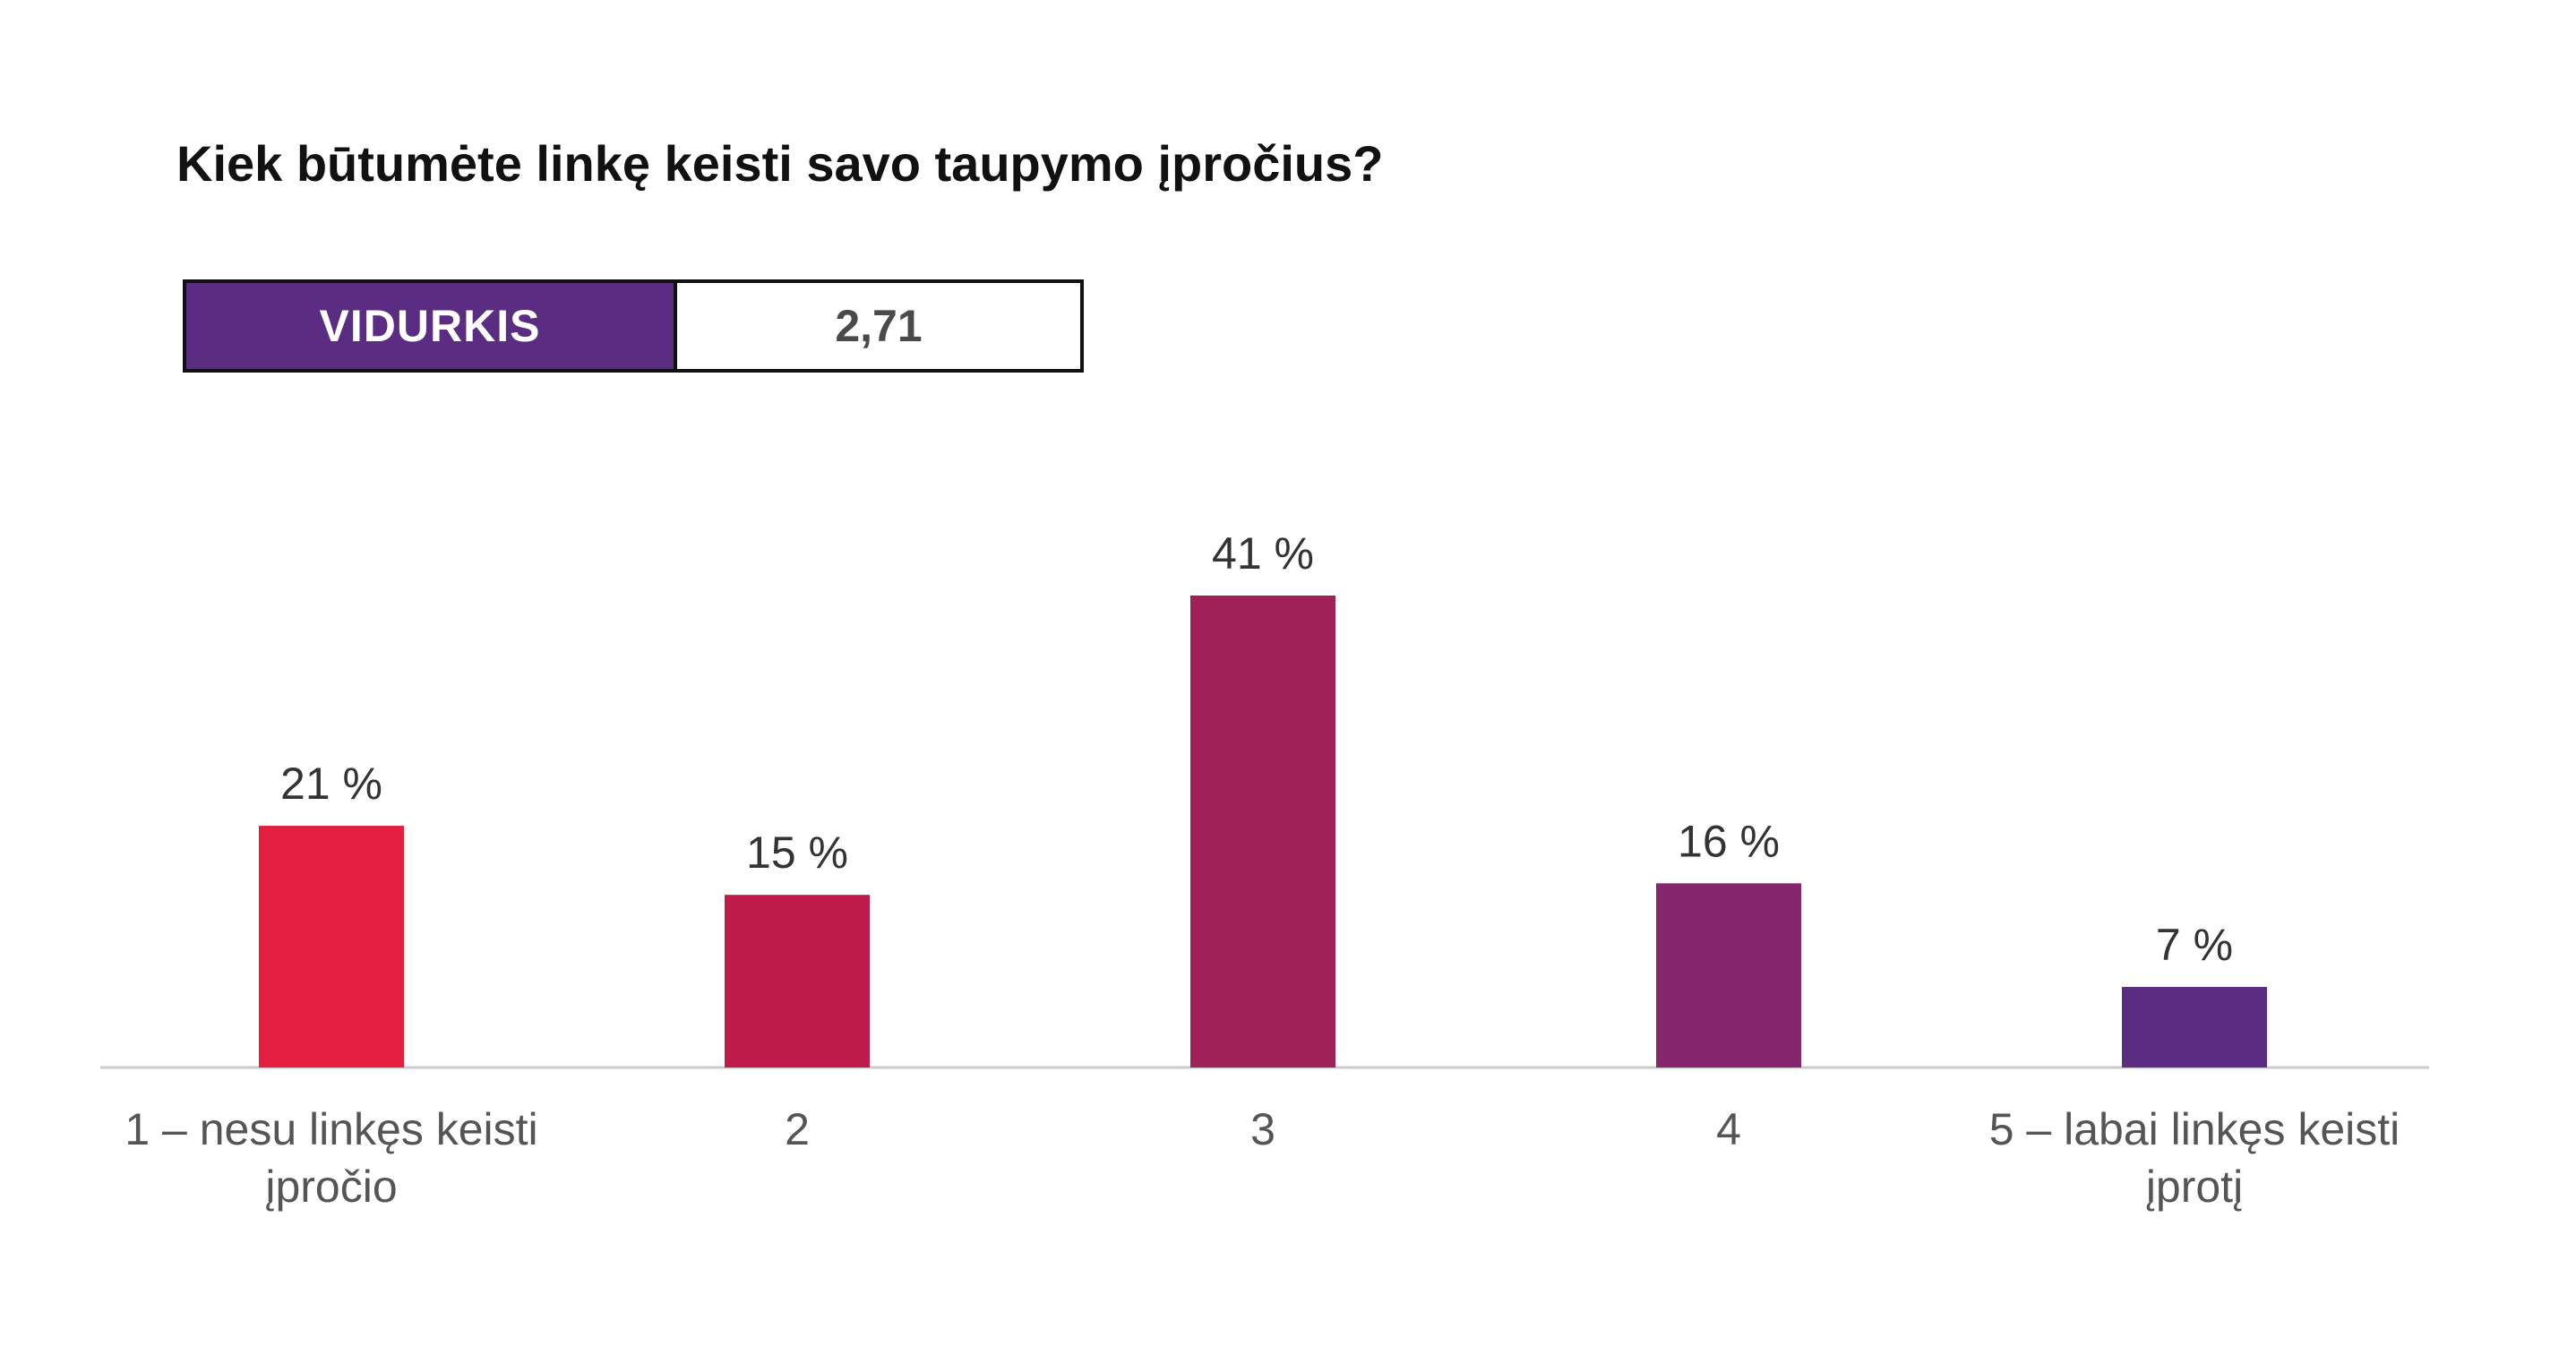 This screenshot has width=2576, height=1372. Describe the element at coordinates (1262, 1129) in the screenshot. I see `category-label-3: 3` at that location.